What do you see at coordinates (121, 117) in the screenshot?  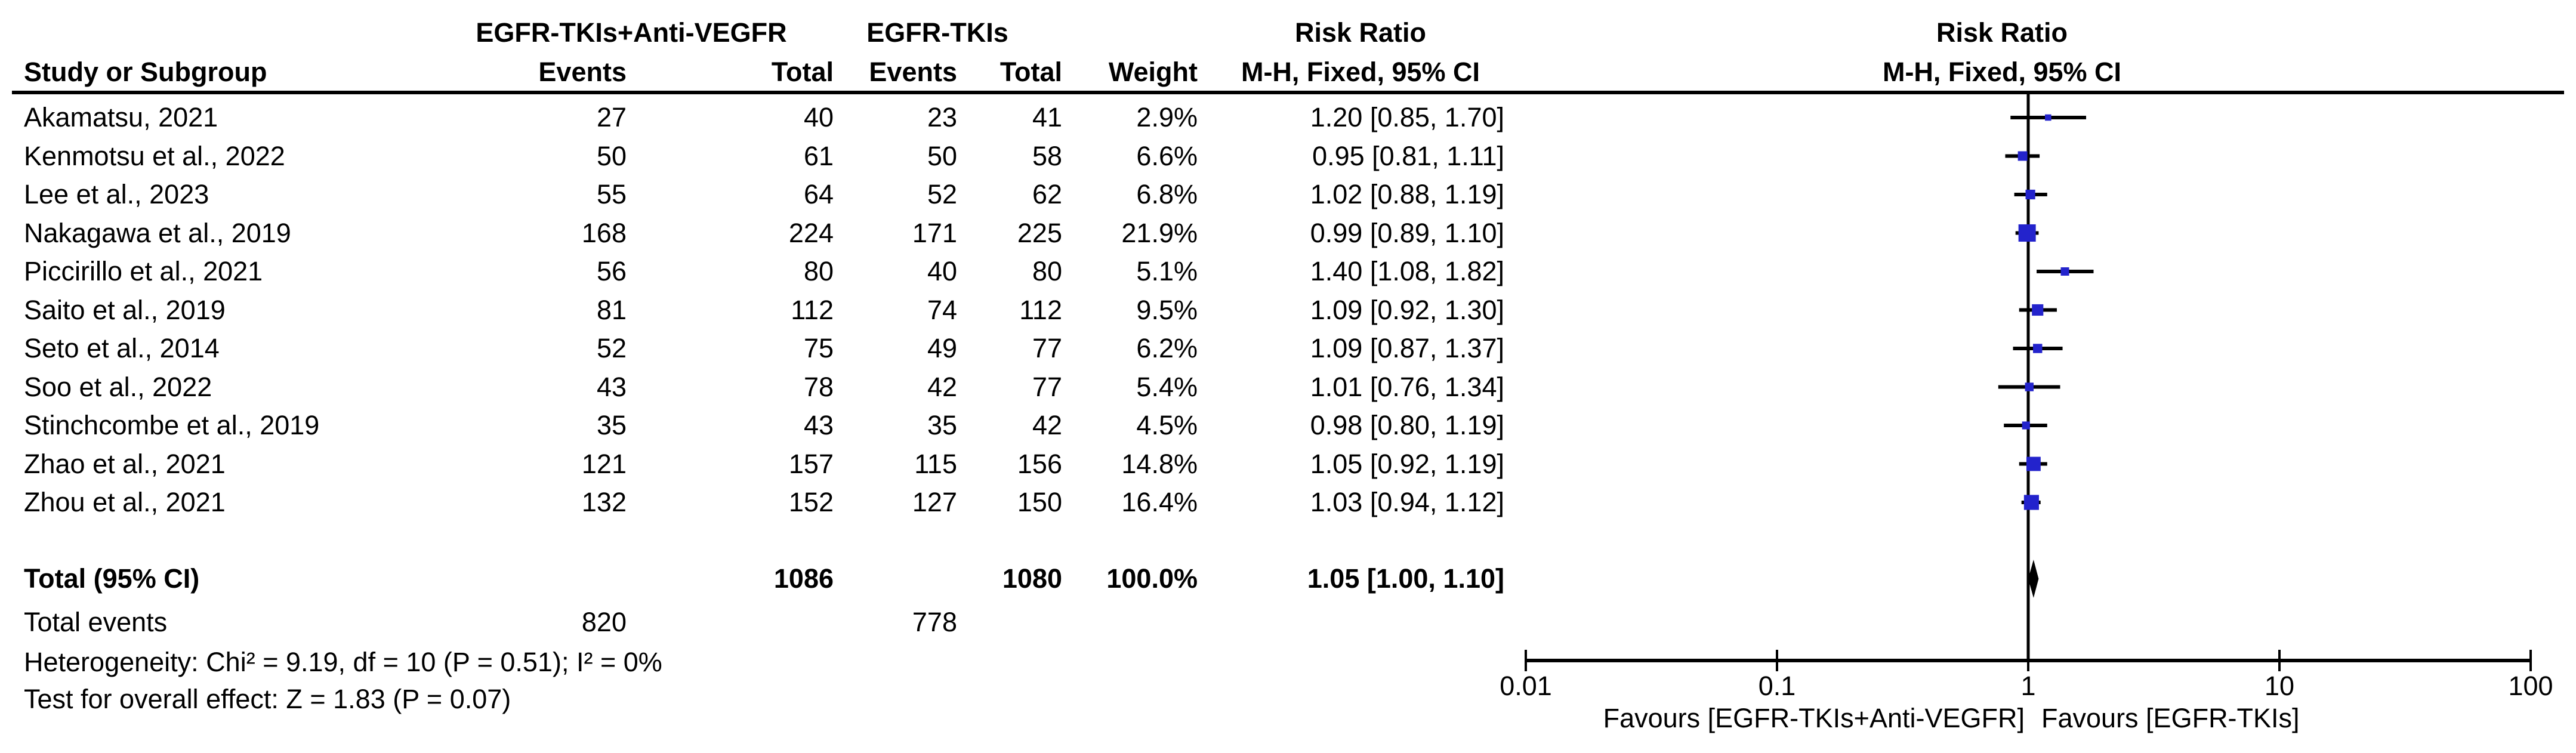 I see `study-label: Akamatsu, 2021` at bounding box center [121, 117].